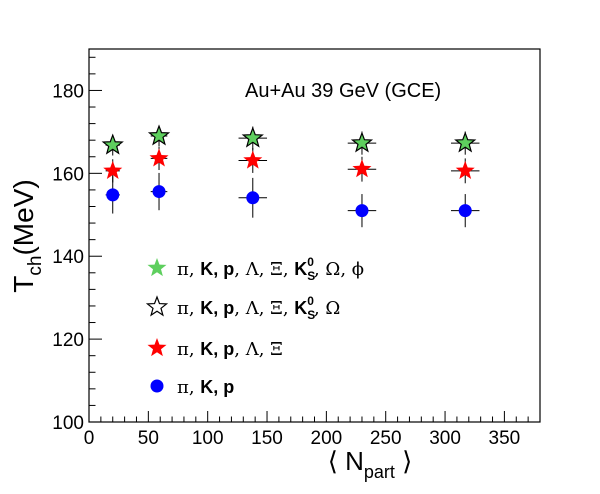  What do you see at coordinates (310, 301) in the screenshot?
I see `legend-open-sup: 0` at bounding box center [310, 301].